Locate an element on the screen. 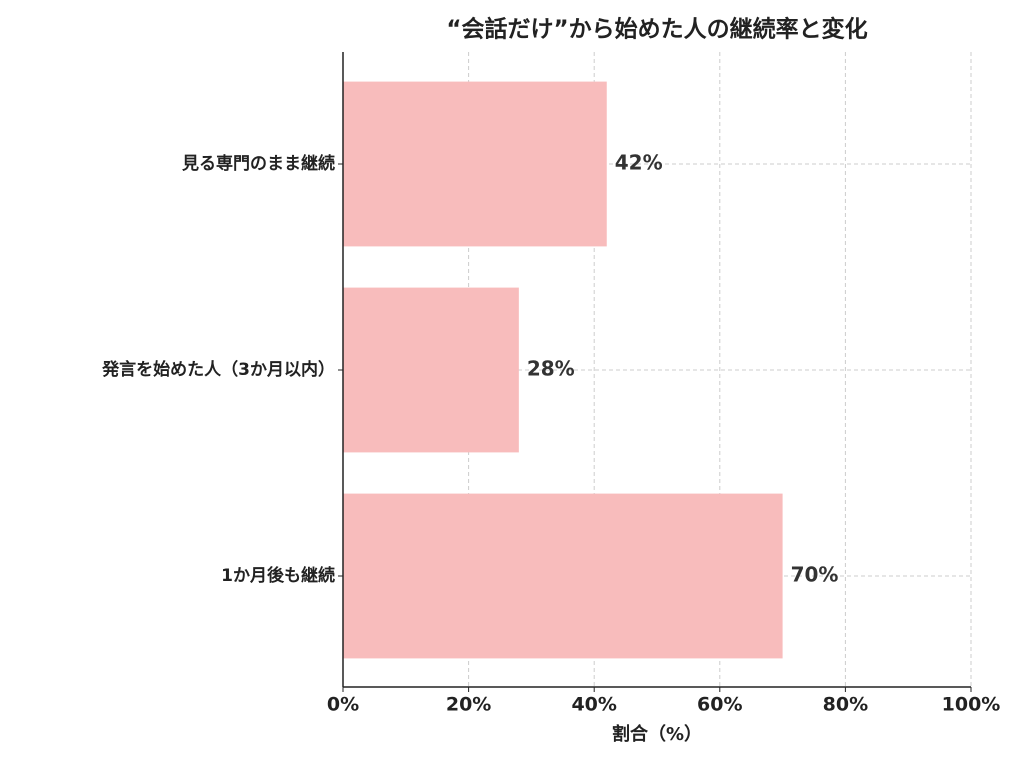  chart-title: “会話だけ”から始めた人の継続率と変化 is located at coordinates (656, 29).